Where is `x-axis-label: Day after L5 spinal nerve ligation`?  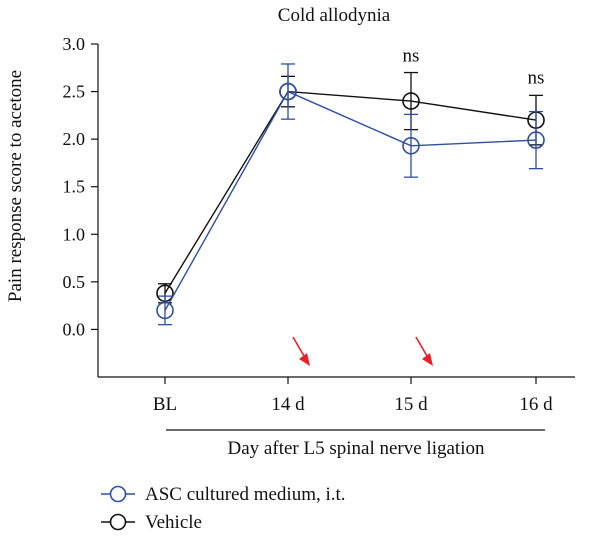 x-axis-label: Day after L5 spinal nerve ligation is located at coordinates (356, 448).